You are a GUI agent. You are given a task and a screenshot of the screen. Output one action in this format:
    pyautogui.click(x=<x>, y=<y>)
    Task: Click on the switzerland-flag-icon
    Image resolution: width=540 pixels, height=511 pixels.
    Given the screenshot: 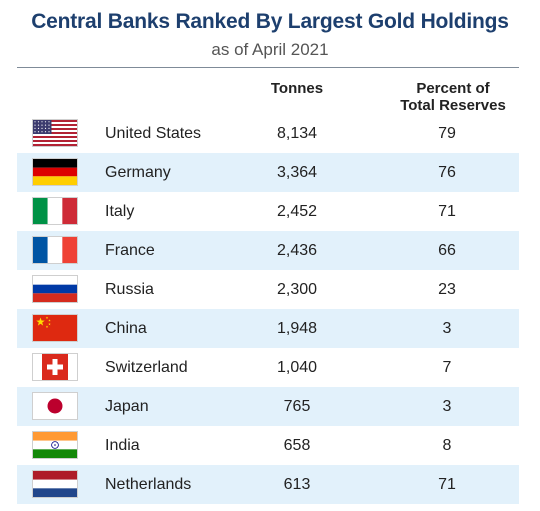 What is the action you would take?
    pyautogui.click(x=55, y=367)
    